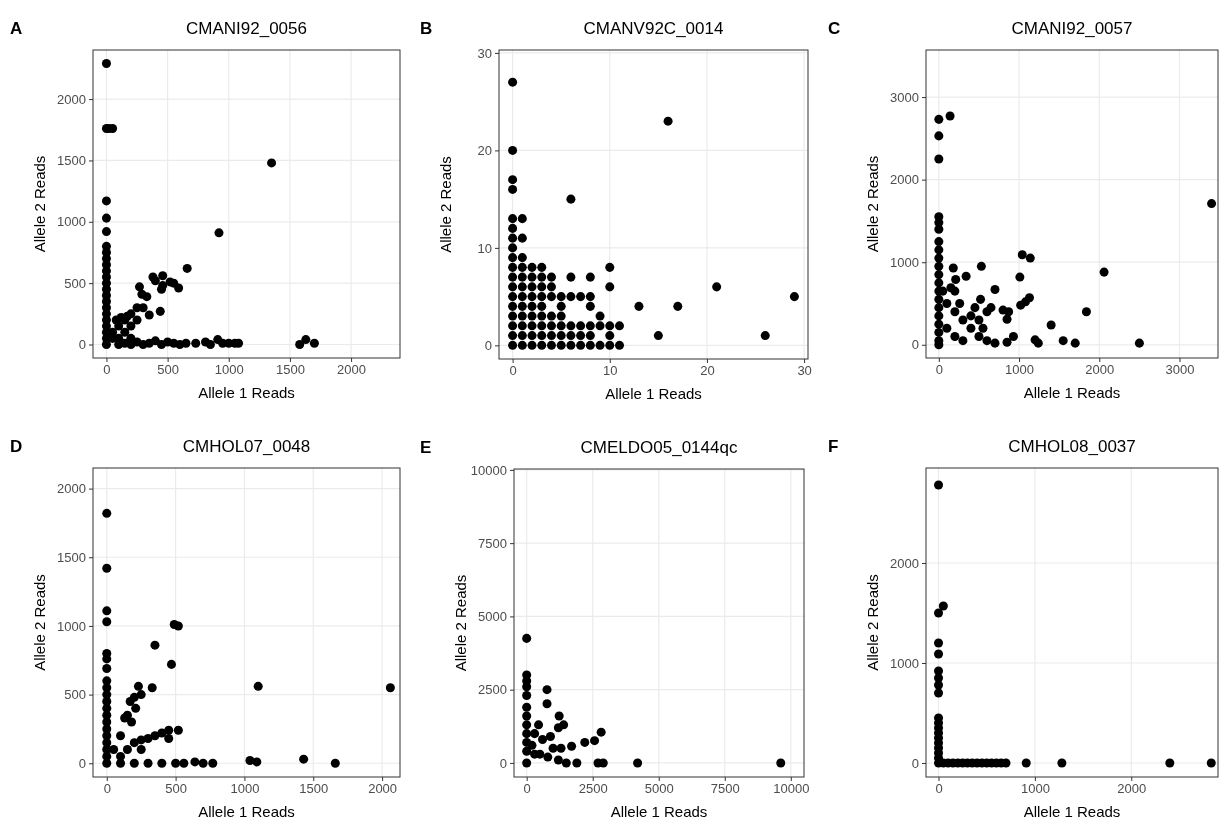 This screenshot has height=827, width=1228. Describe the element at coordinates (834, 28) in the screenshot. I see `text: C` at that location.